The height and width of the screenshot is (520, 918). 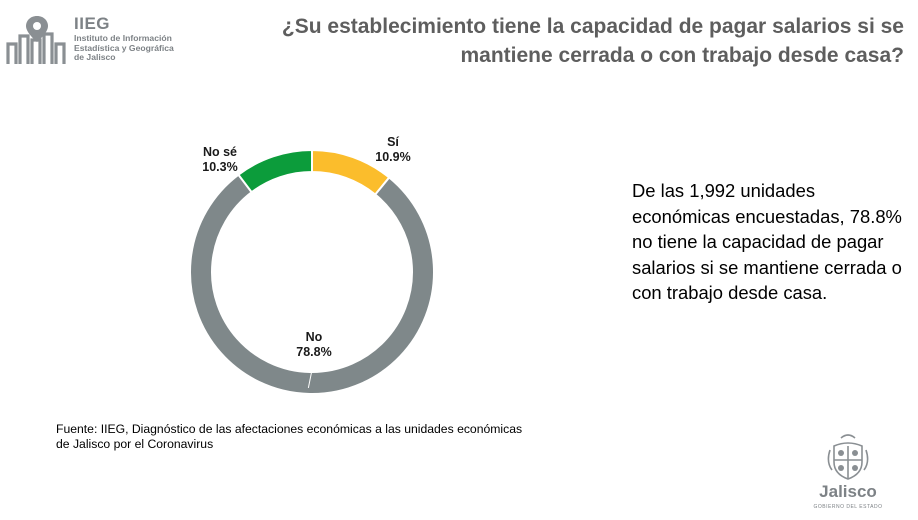 I want to click on data-label-value: 10.9%, so click(x=392, y=157).